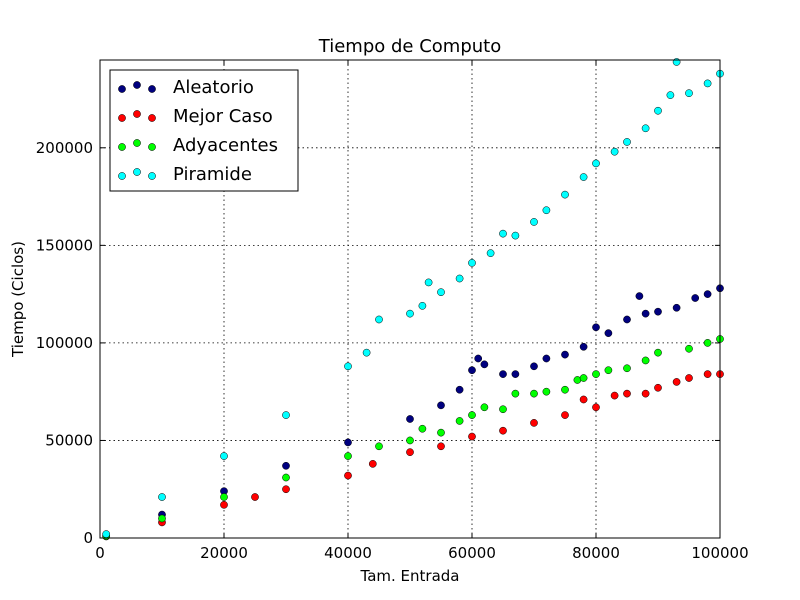 This screenshot has height=600, width=800. Describe the element at coordinates (472, 553) in the screenshot. I see `x-tick-label: 60000` at that location.